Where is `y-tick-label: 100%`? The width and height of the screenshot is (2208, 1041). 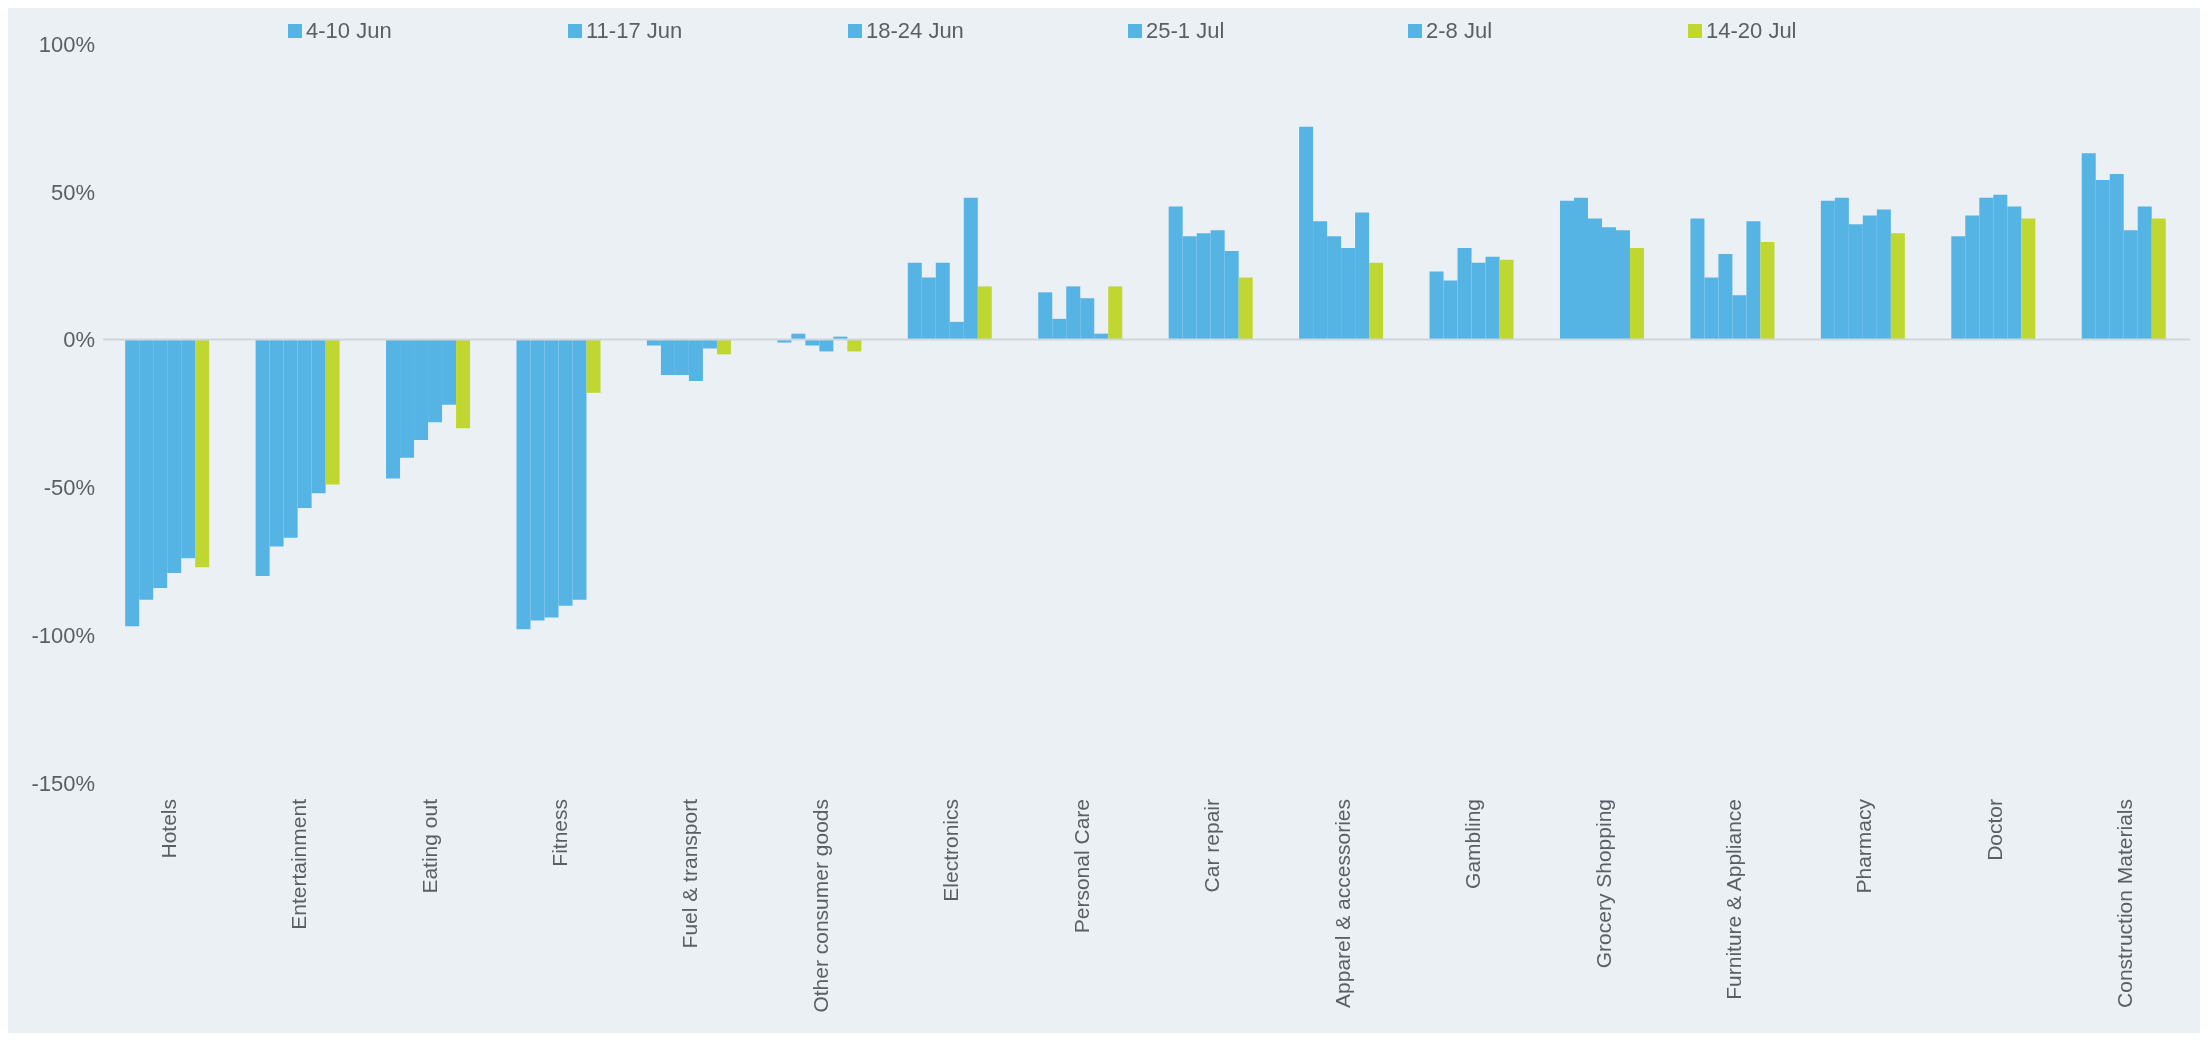 y-tick-label: 100% is located at coordinates (66, 44).